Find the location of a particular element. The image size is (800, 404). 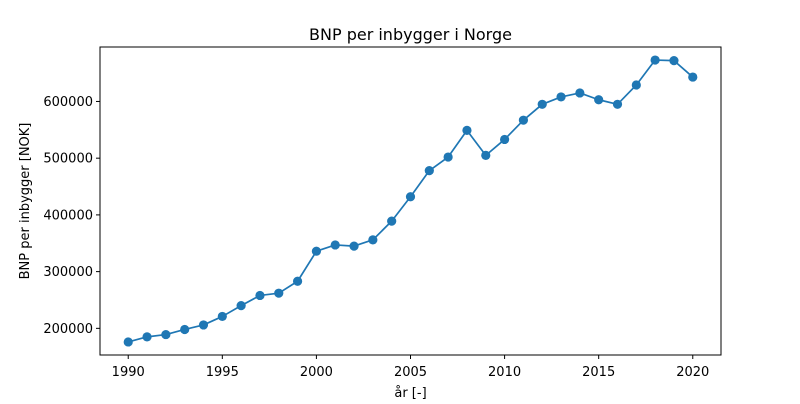

y-tick-label: 300000 is located at coordinates (68, 272).